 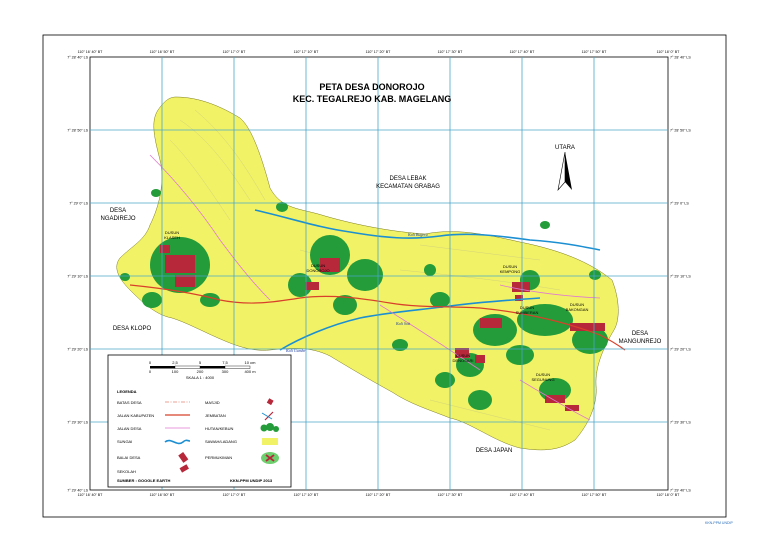 I want to click on svg-text: 400 m, so click(x=250, y=371).